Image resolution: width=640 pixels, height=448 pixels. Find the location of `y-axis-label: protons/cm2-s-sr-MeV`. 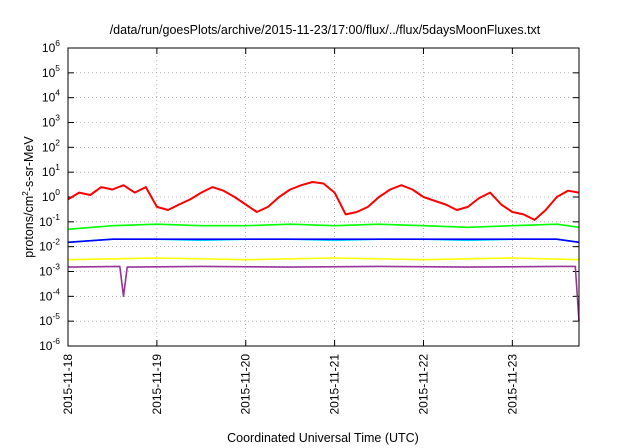

y-axis-label: protons/cm2-s-sr-MeV is located at coordinates (28, 197).